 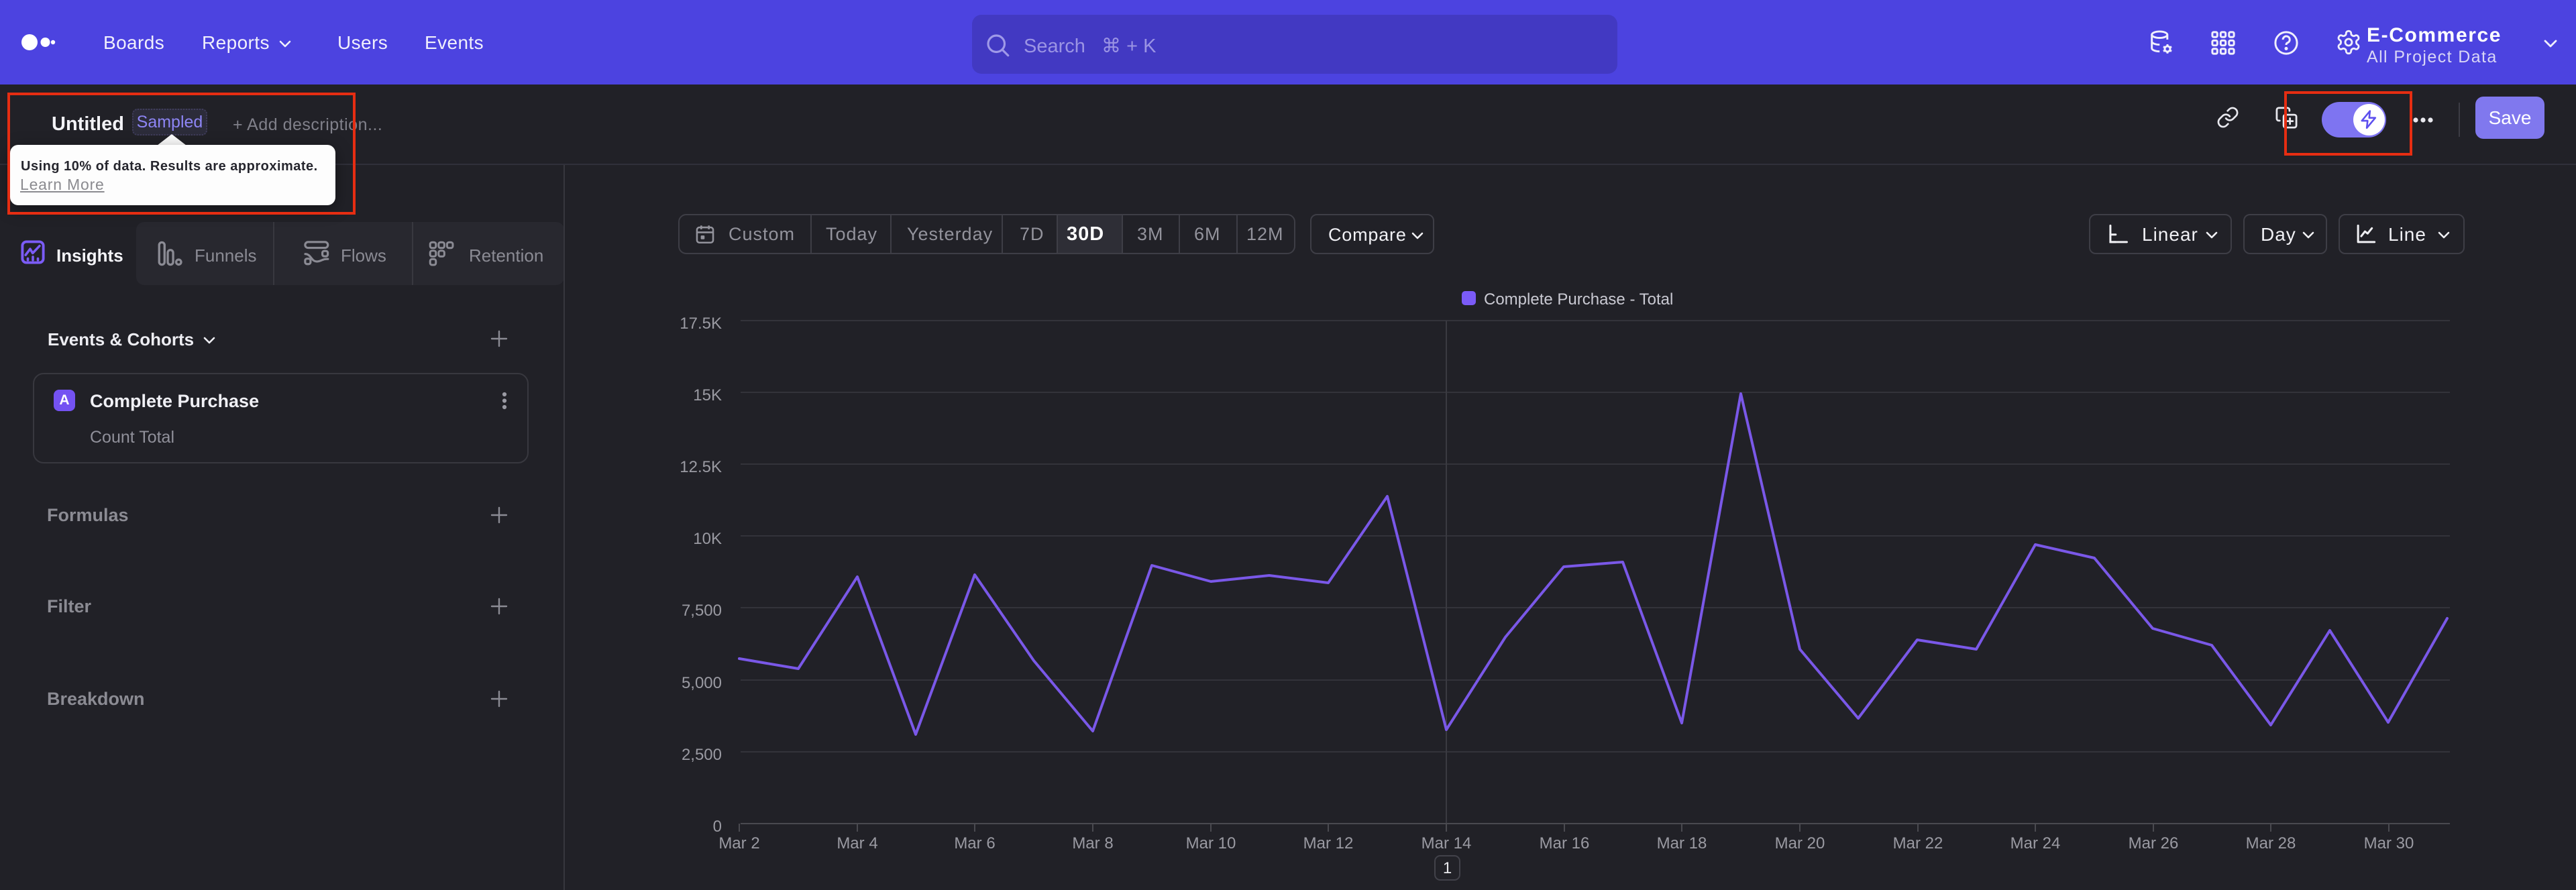 What do you see at coordinates (2389, 843) in the screenshot?
I see `svg-text: Mar 30` at bounding box center [2389, 843].